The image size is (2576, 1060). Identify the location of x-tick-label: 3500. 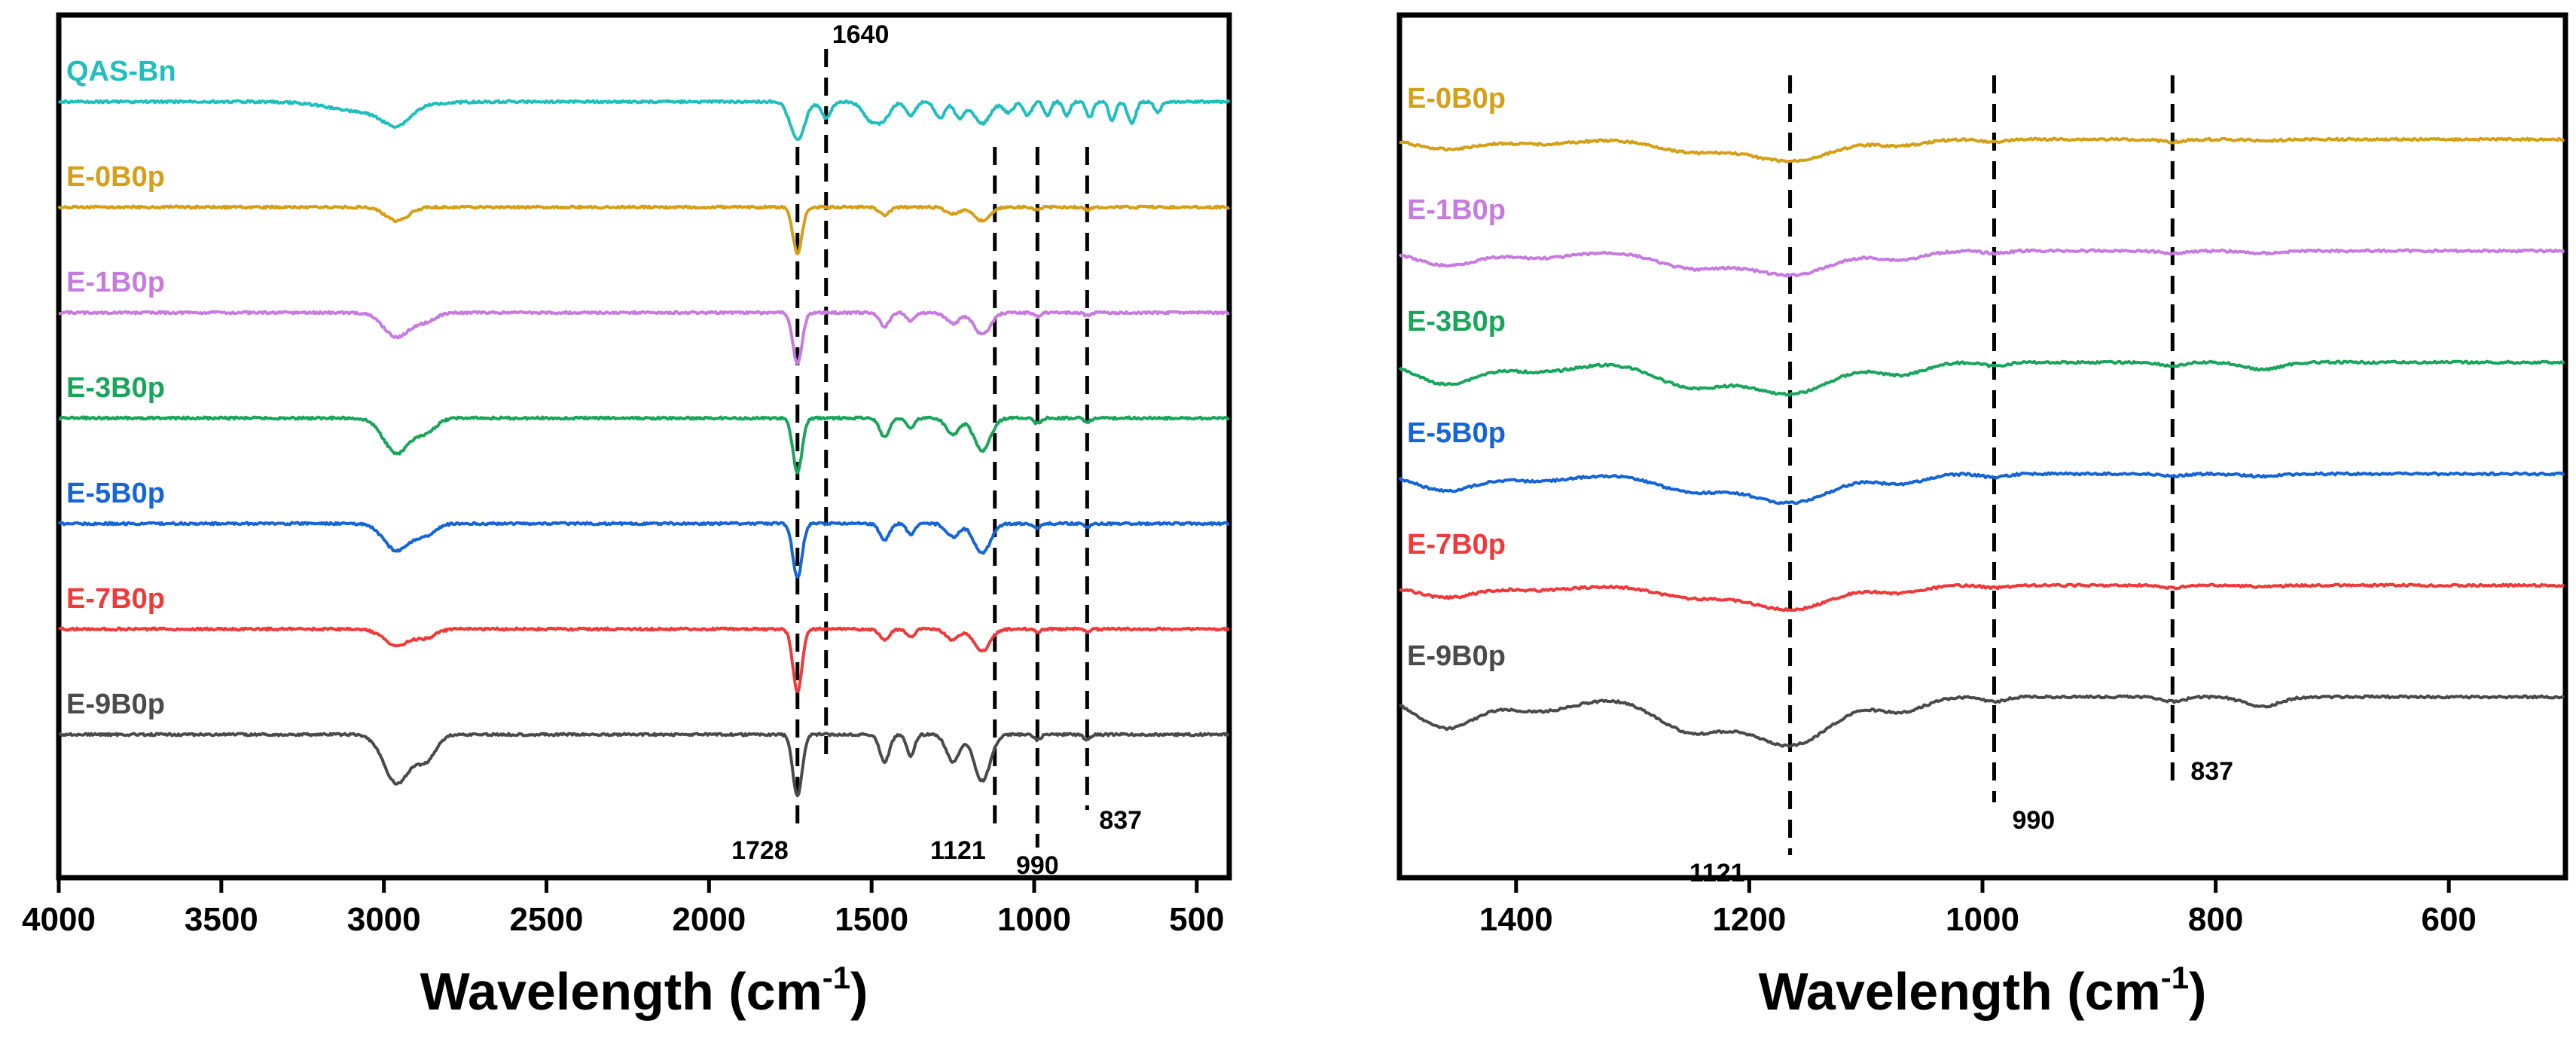
(222, 920).